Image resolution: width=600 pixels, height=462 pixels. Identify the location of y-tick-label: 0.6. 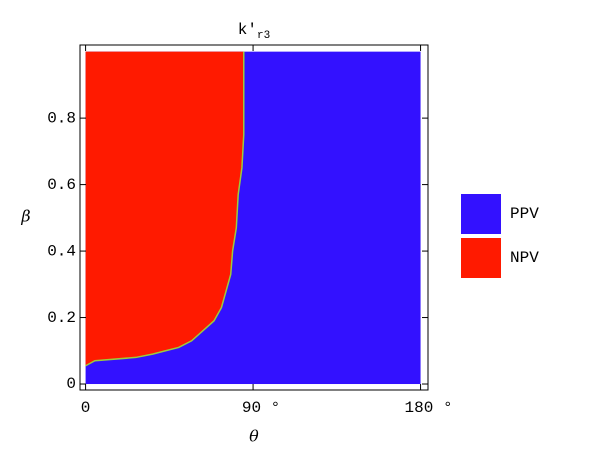
(61, 185).